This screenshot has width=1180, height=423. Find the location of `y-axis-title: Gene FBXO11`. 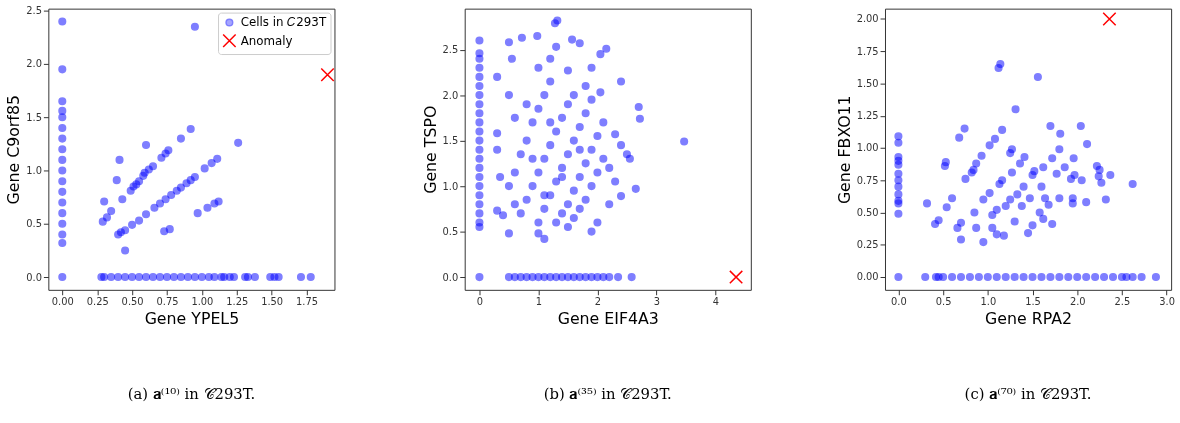

y-axis-title: Gene FBXO11 is located at coordinates (844, 150).